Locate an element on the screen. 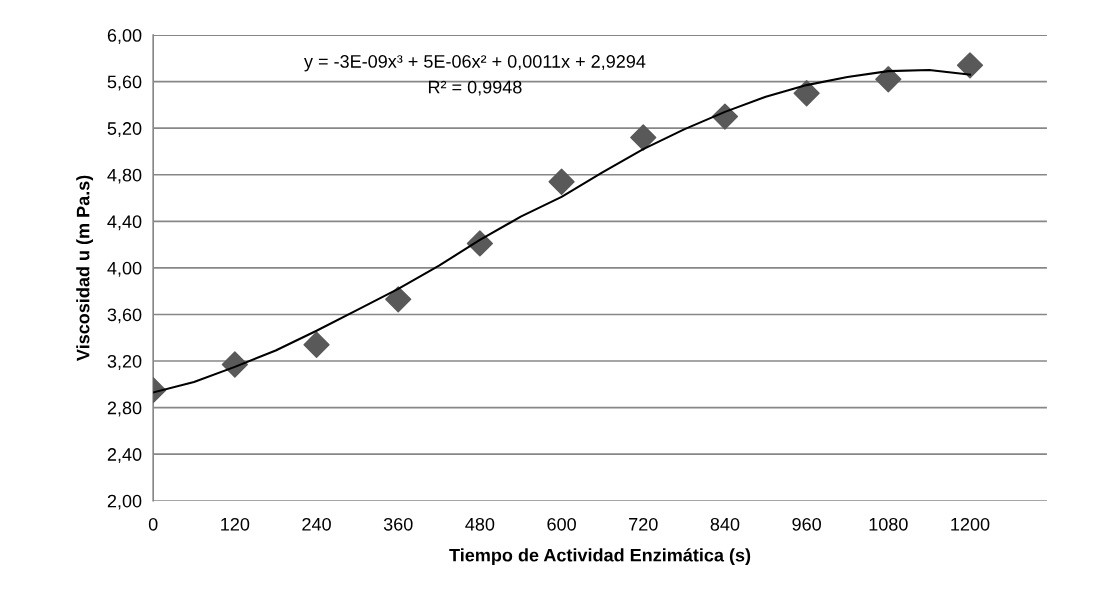 The width and height of the screenshot is (1102, 594). x-tick-label: 600 is located at coordinates (561, 524).